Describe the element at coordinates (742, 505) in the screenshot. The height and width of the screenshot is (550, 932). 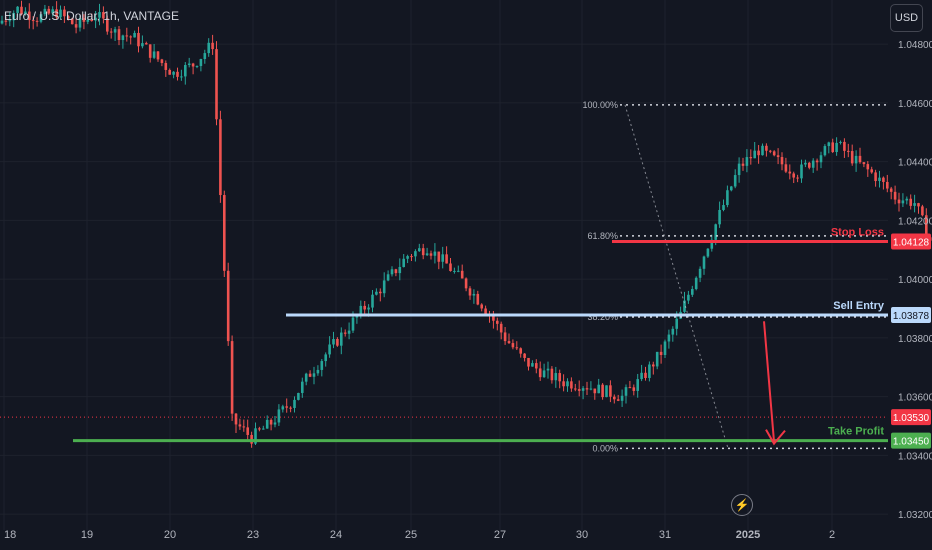
I see `lightning-bolt-icon: ⚡` at that location.